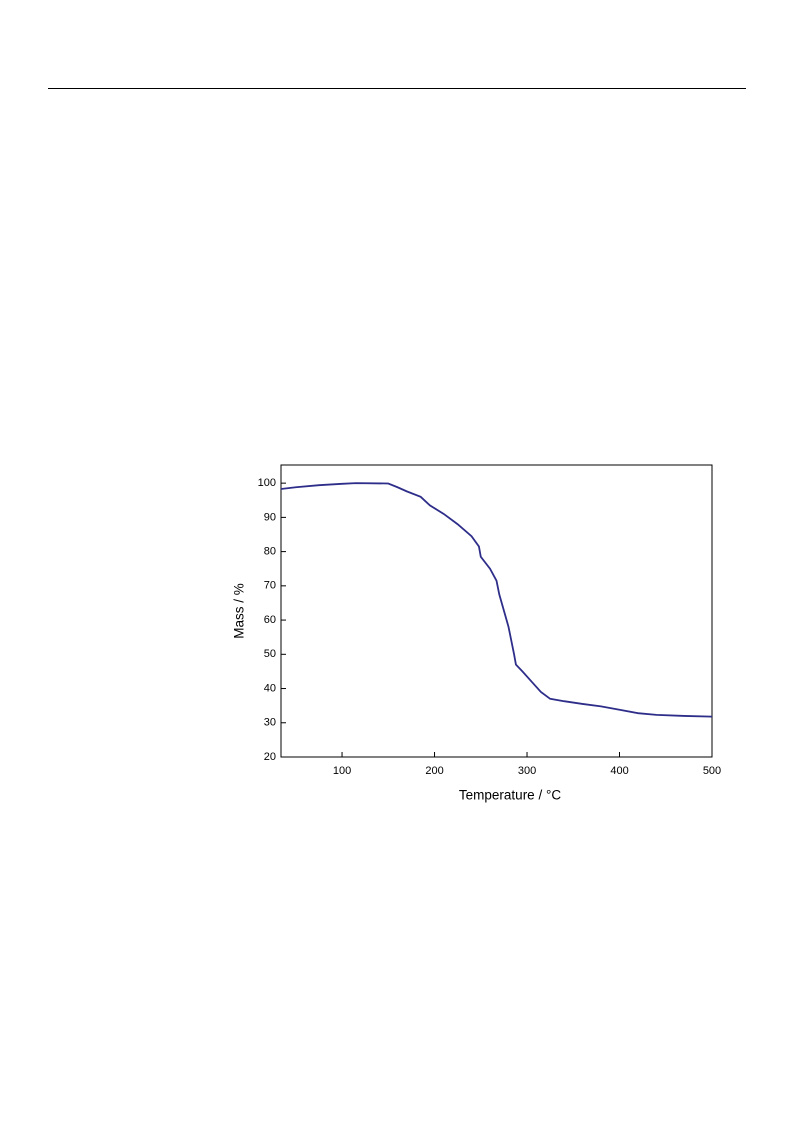 The width and height of the screenshot is (793, 1121). Describe the element at coordinates (270, 517) in the screenshot. I see `y-tick-label: 90` at that location.